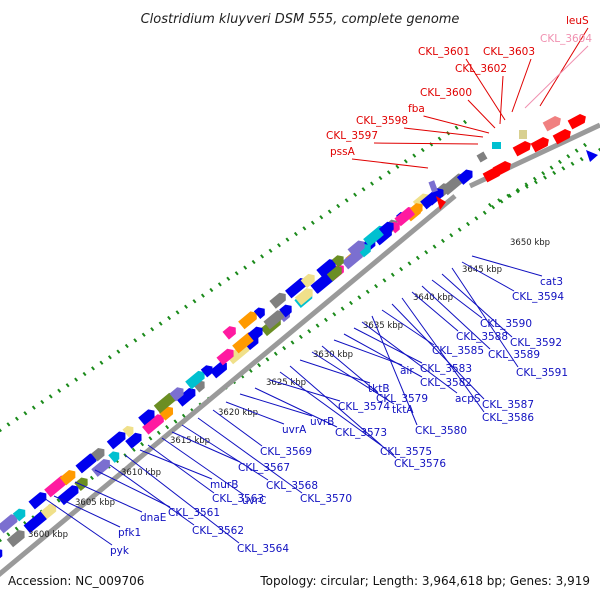 The width and height of the screenshot is (600, 600). What do you see at coordinates (153, 518) in the screenshot?
I see `gene-label-dnae: dnaE` at bounding box center [153, 518].